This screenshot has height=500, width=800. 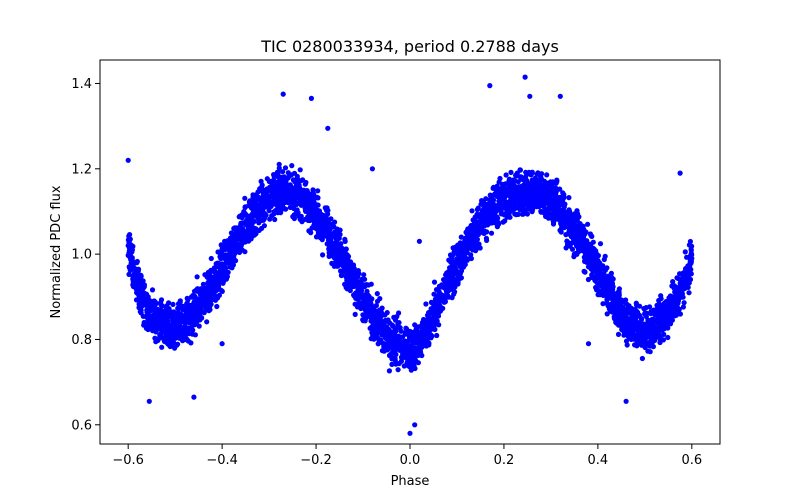 I want to click on x-tick-label: −0.4, so click(x=222, y=460).